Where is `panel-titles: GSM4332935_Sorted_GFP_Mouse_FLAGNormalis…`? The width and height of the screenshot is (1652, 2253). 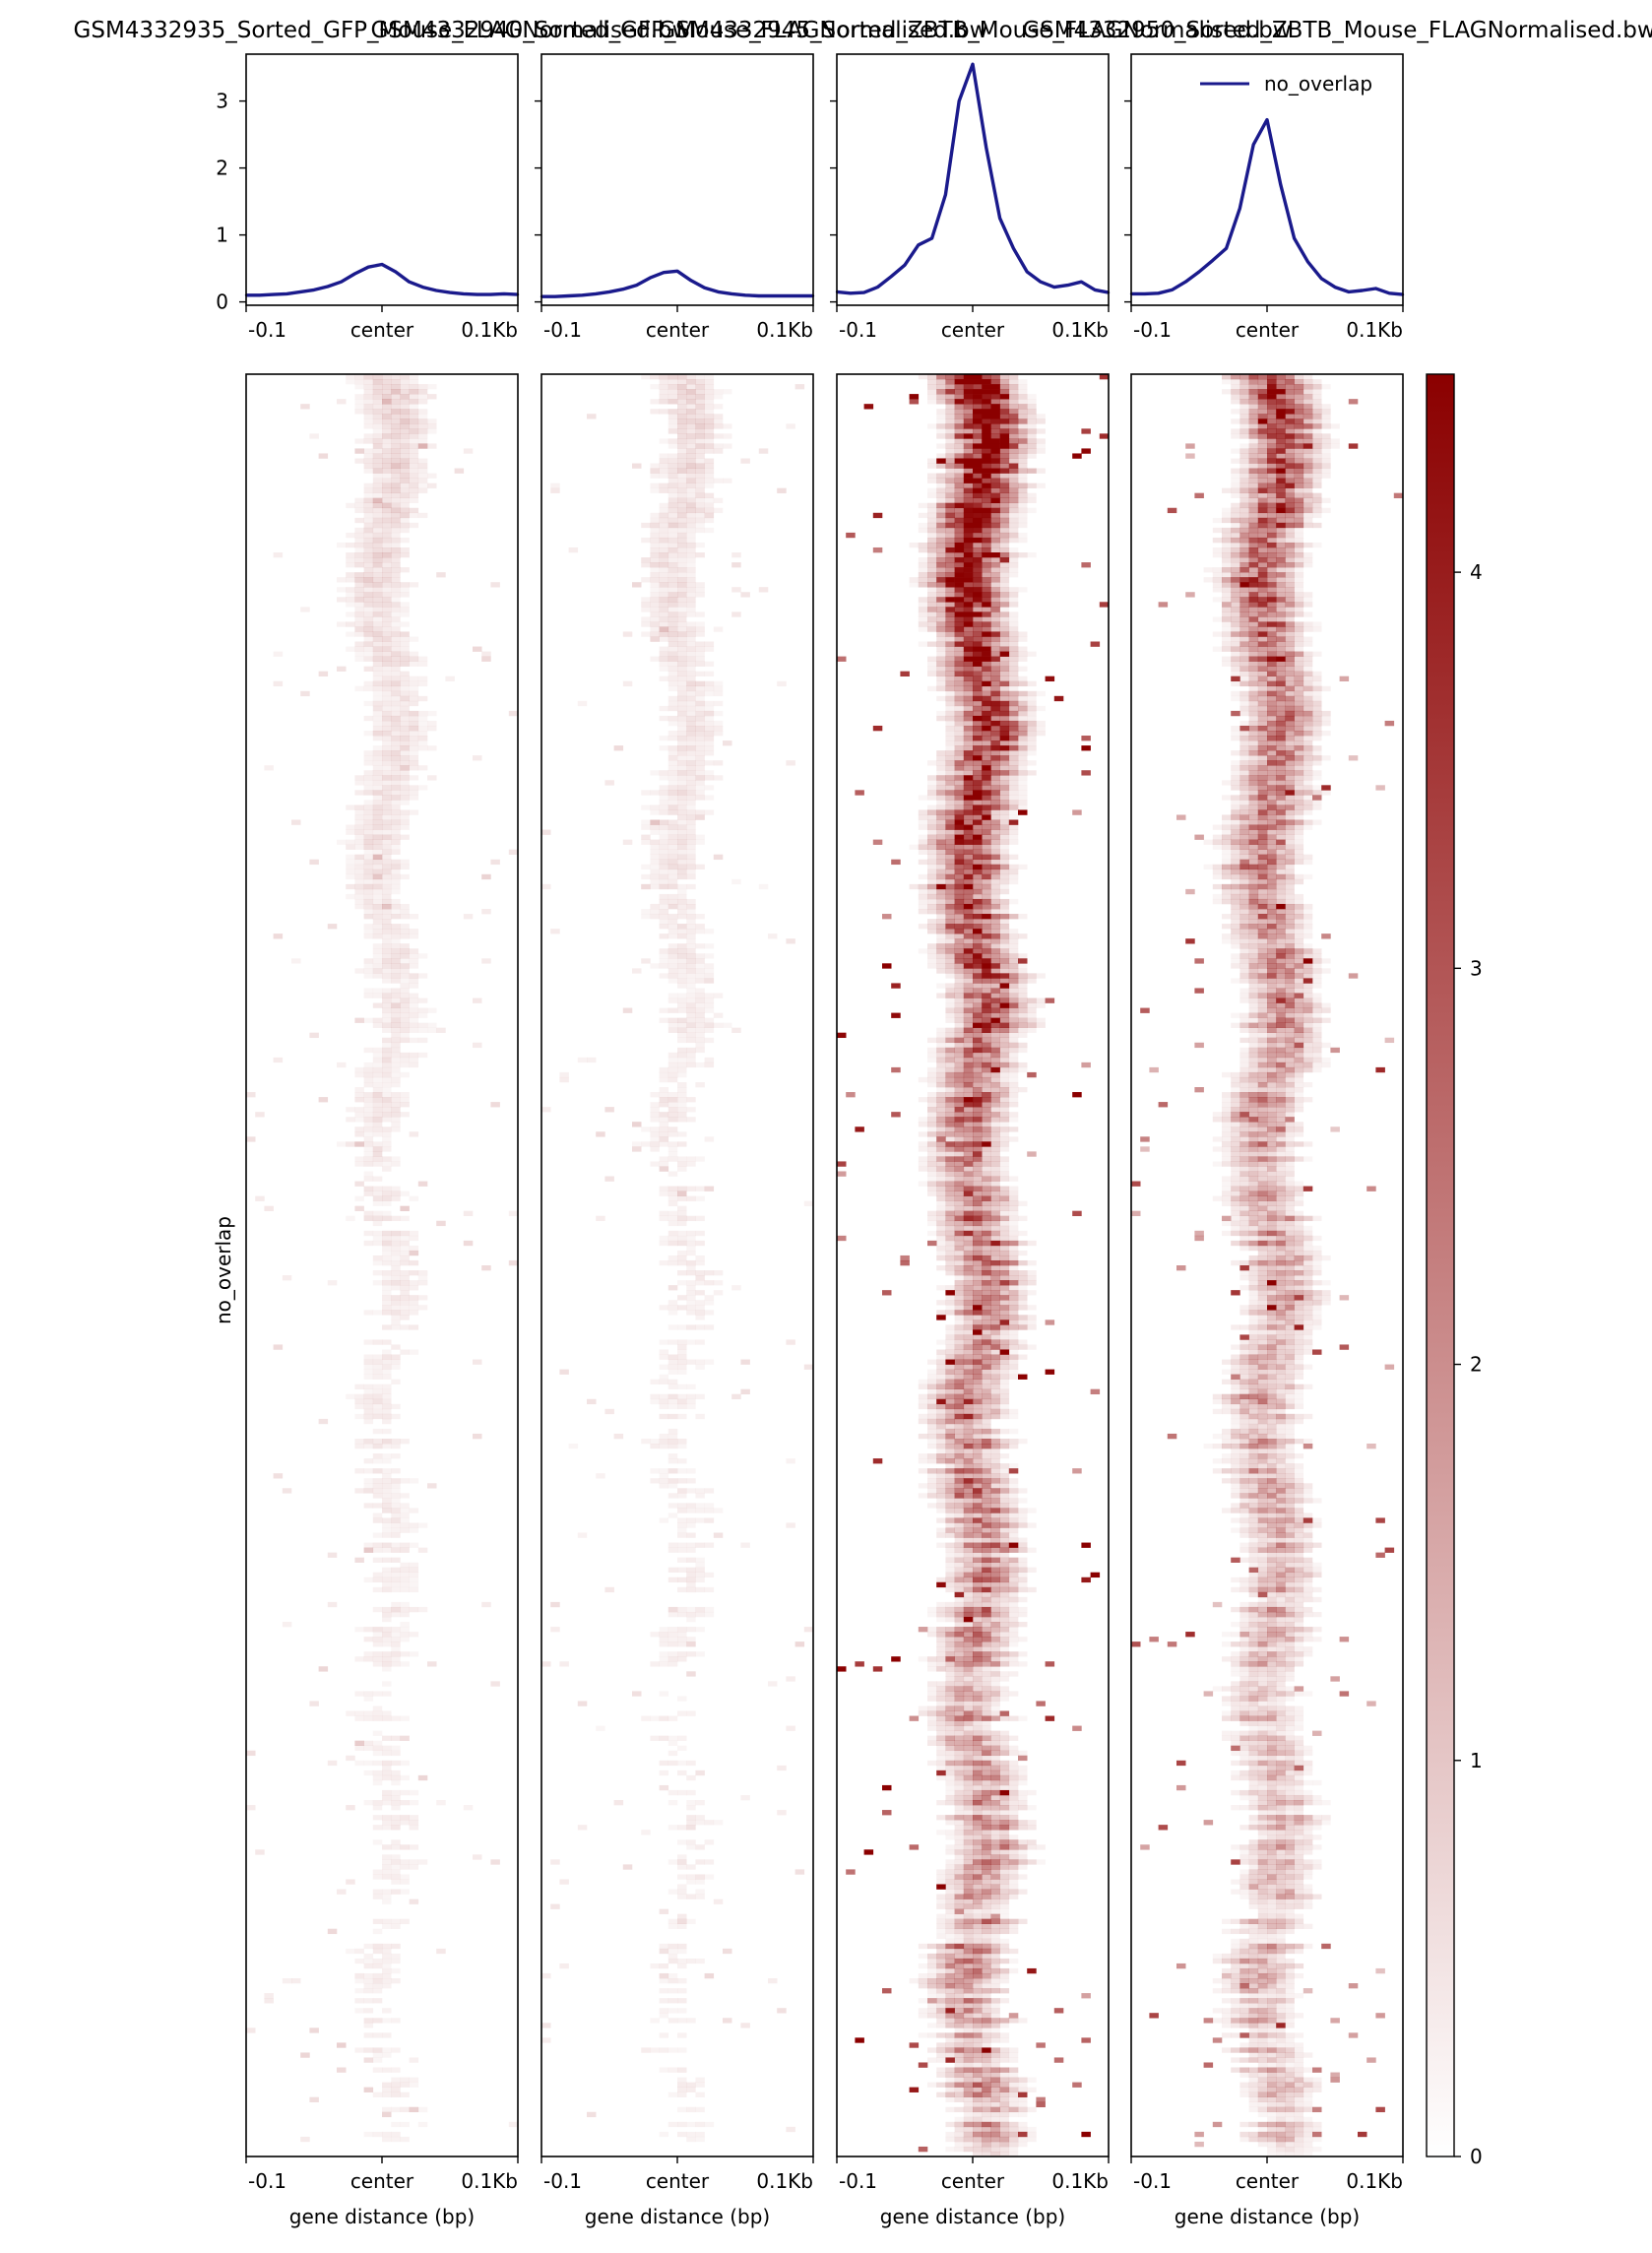
panel-titles: GSM4332935_Sorted_GFP_Mouse_FLAGNormalis… is located at coordinates (863, 31).